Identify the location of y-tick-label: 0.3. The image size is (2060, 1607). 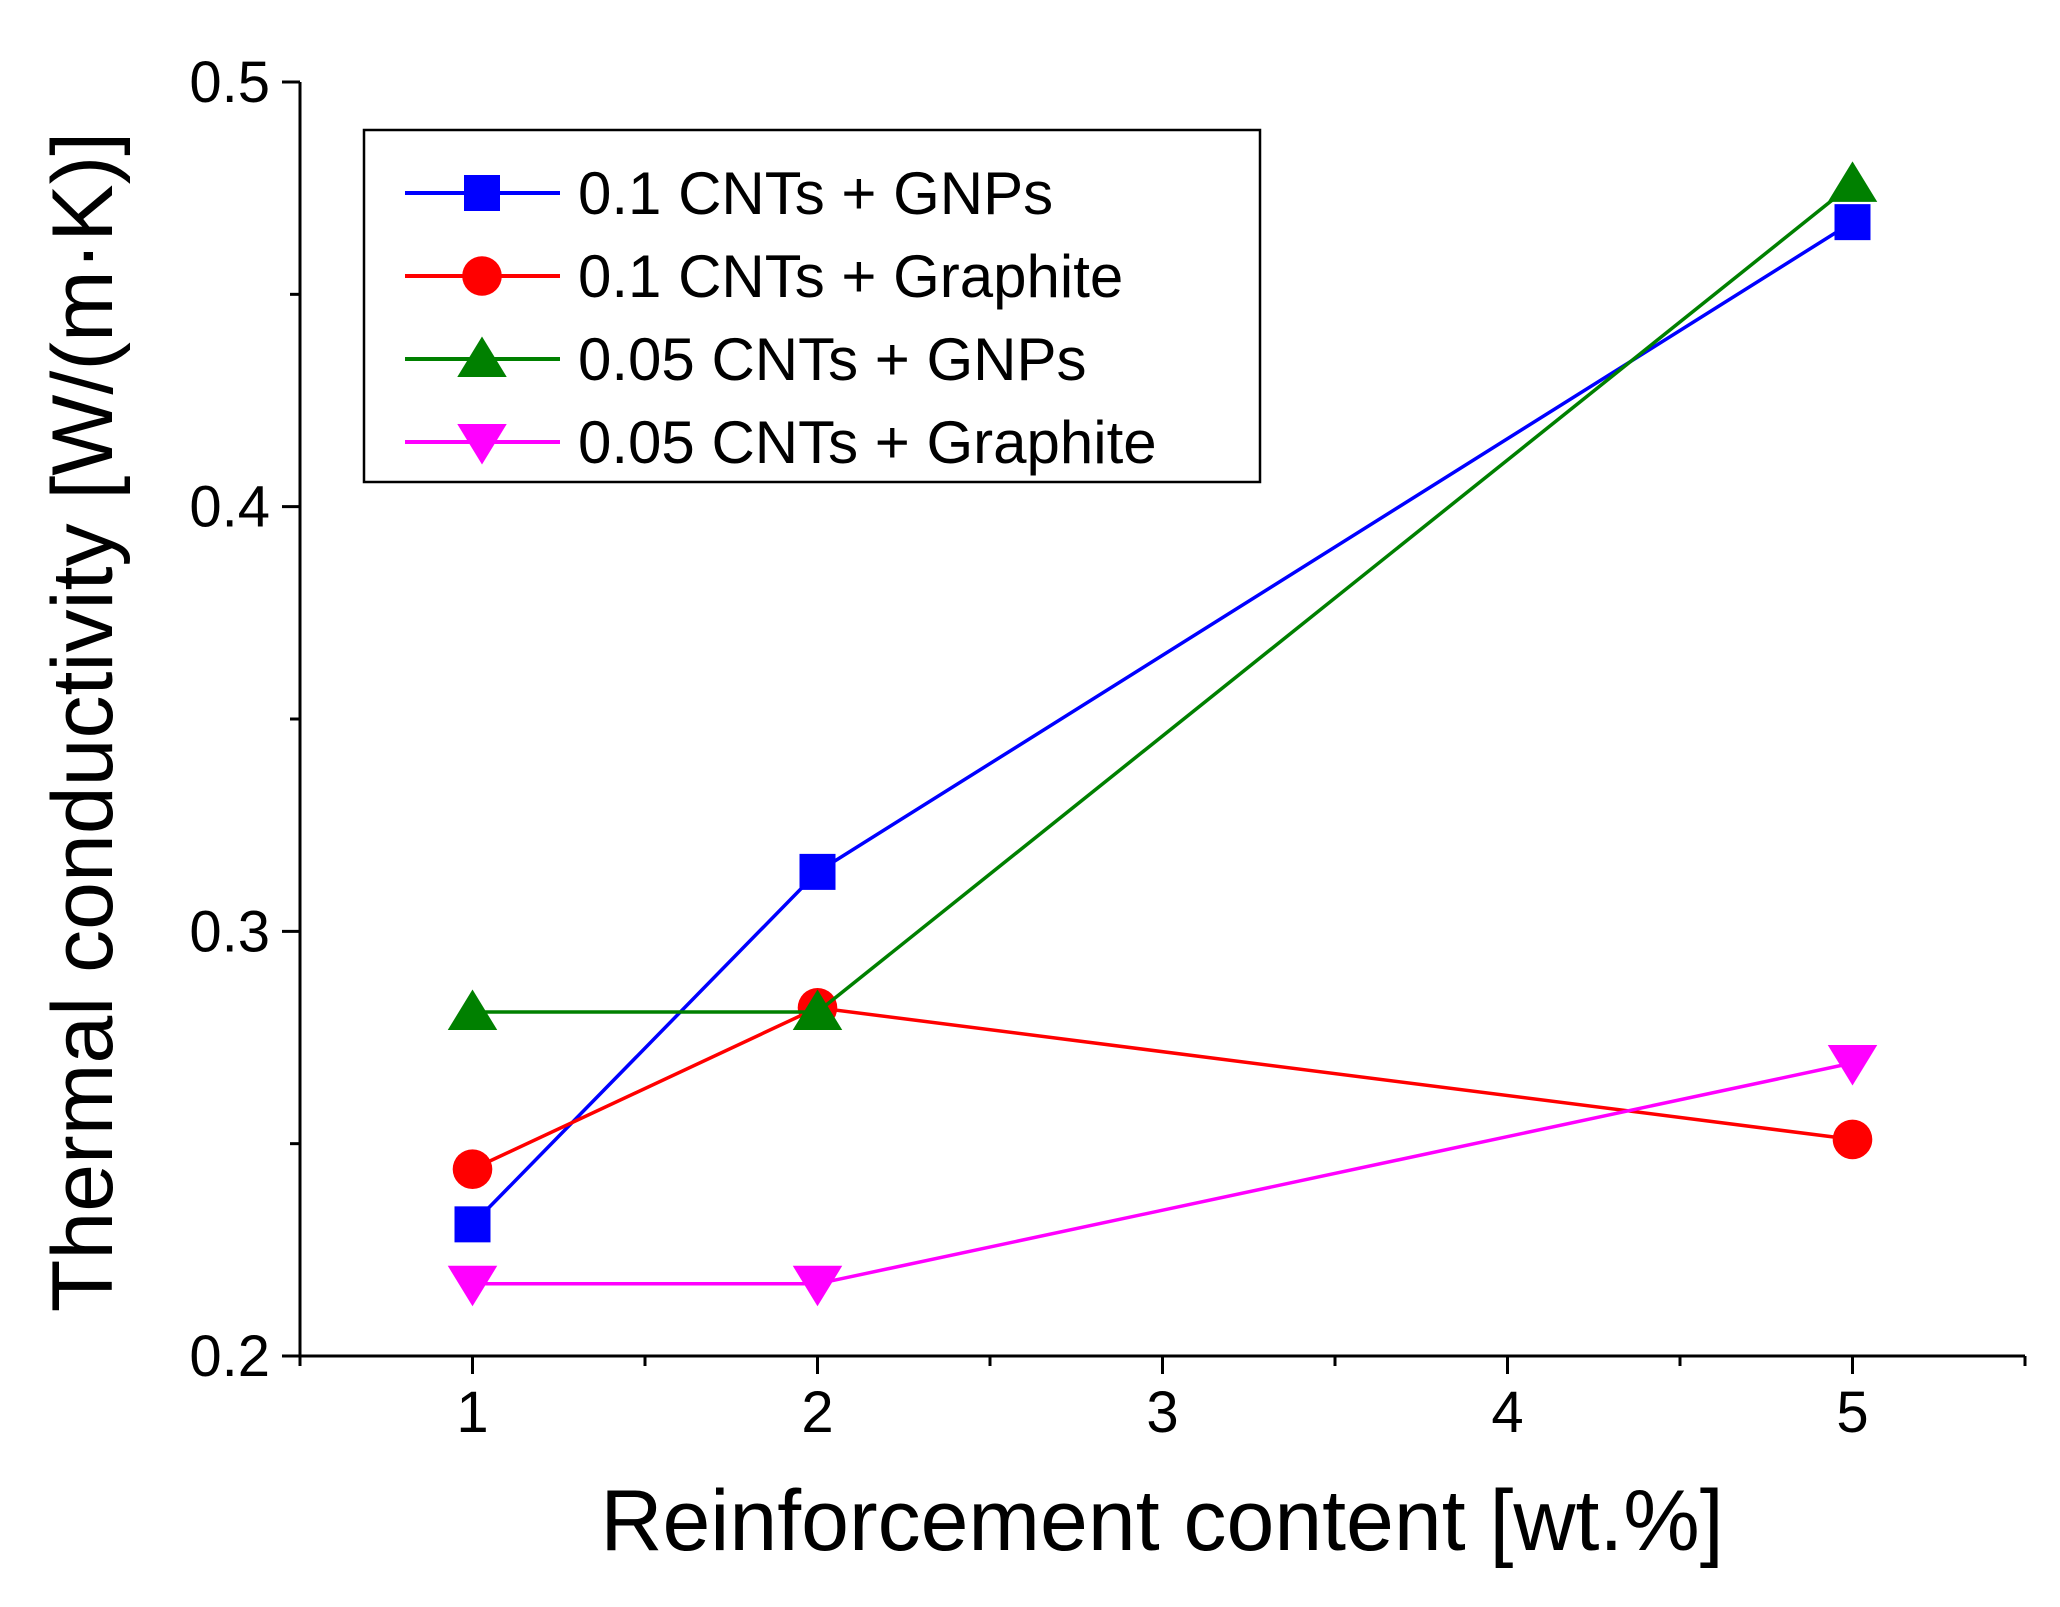
(229, 931).